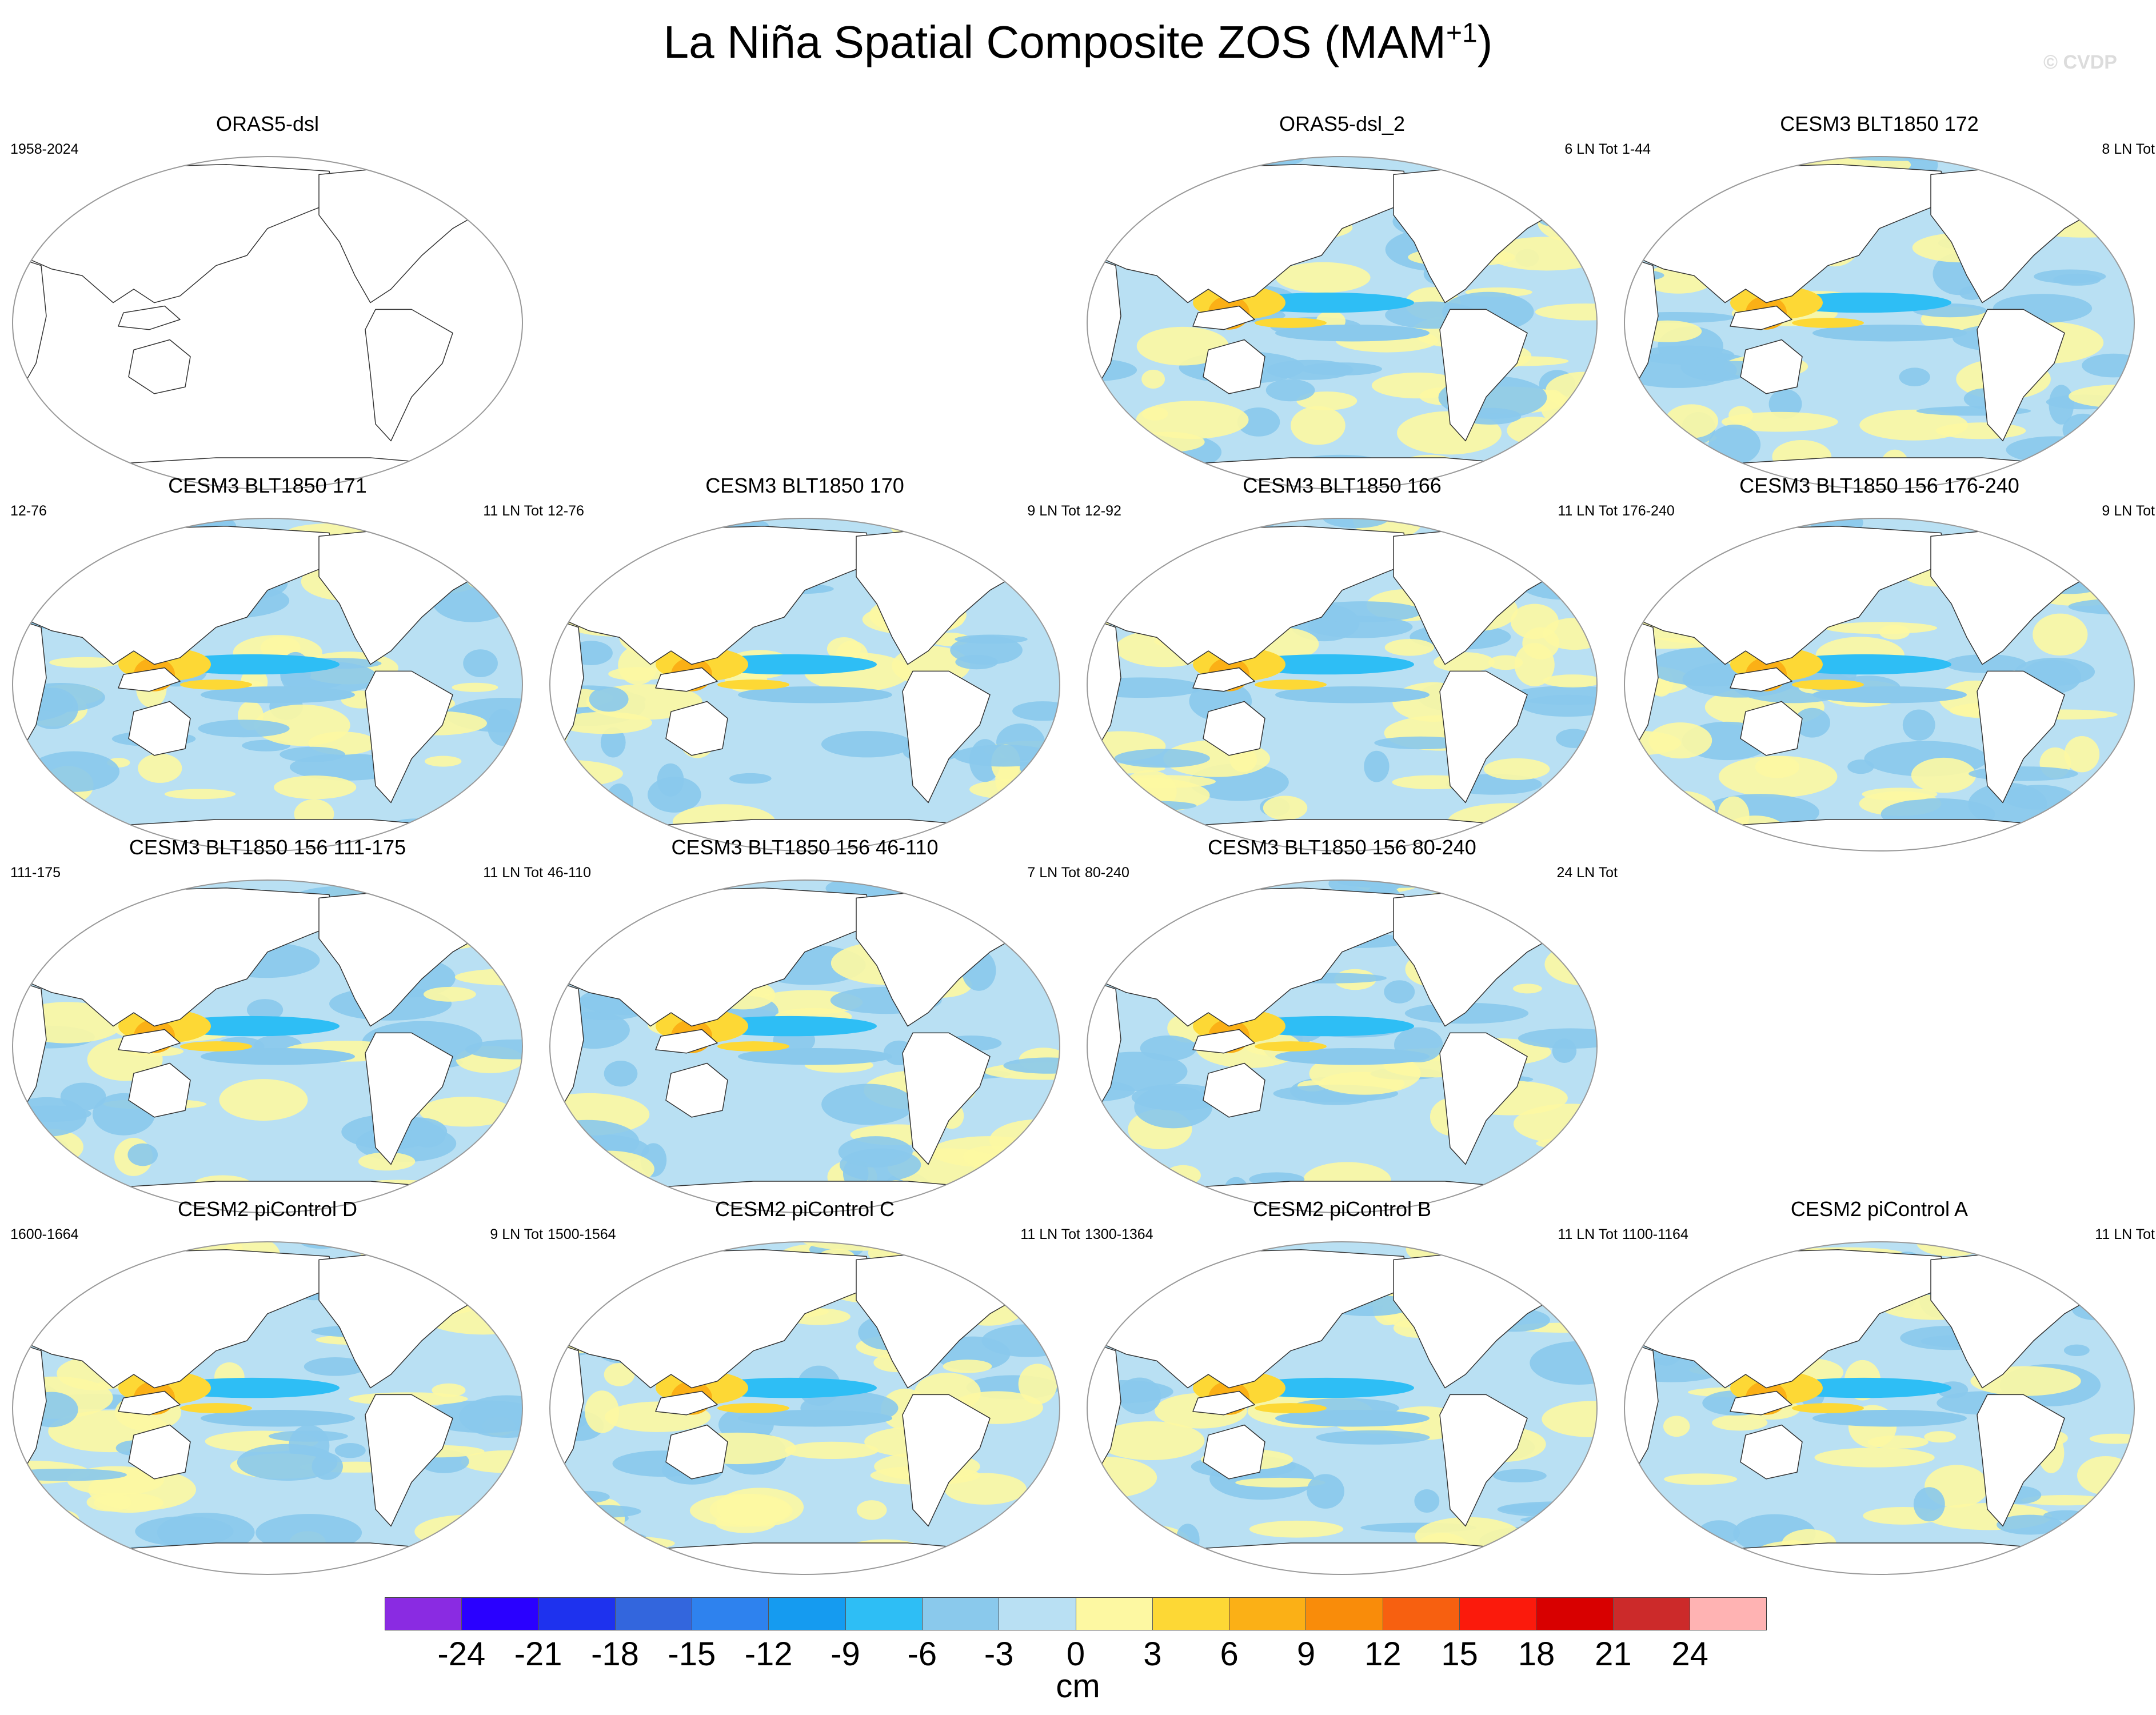 This screenshot has width=2156, height=1715. I want to click on map-panel: CESM3 BLT1850 172 1-44 8 LN Tot, so click(1888, 301).